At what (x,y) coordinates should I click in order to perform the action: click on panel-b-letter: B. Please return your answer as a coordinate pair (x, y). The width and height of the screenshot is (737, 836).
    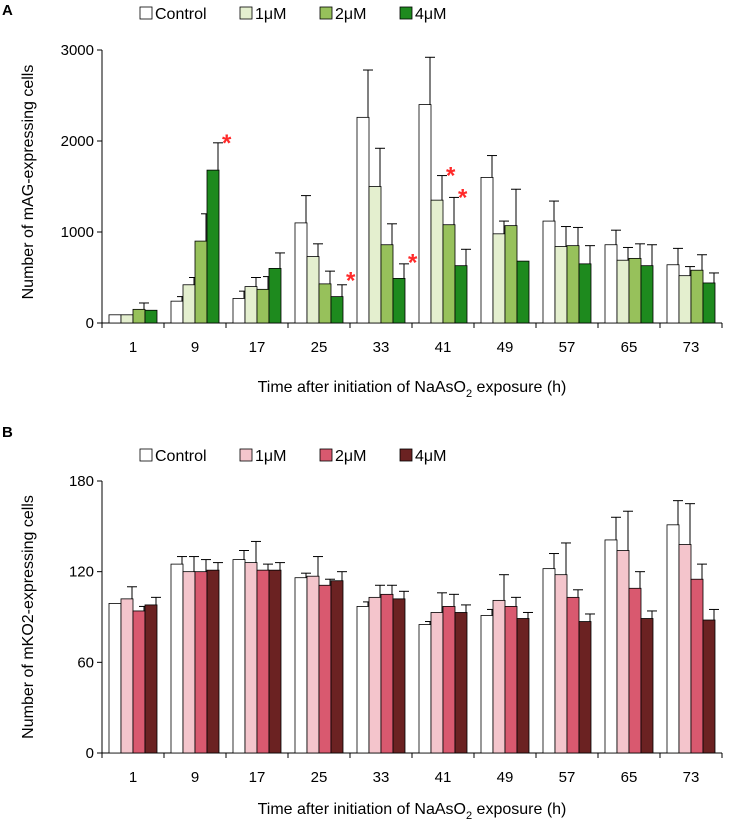
    Looking at the image, I should click on (7, 432).